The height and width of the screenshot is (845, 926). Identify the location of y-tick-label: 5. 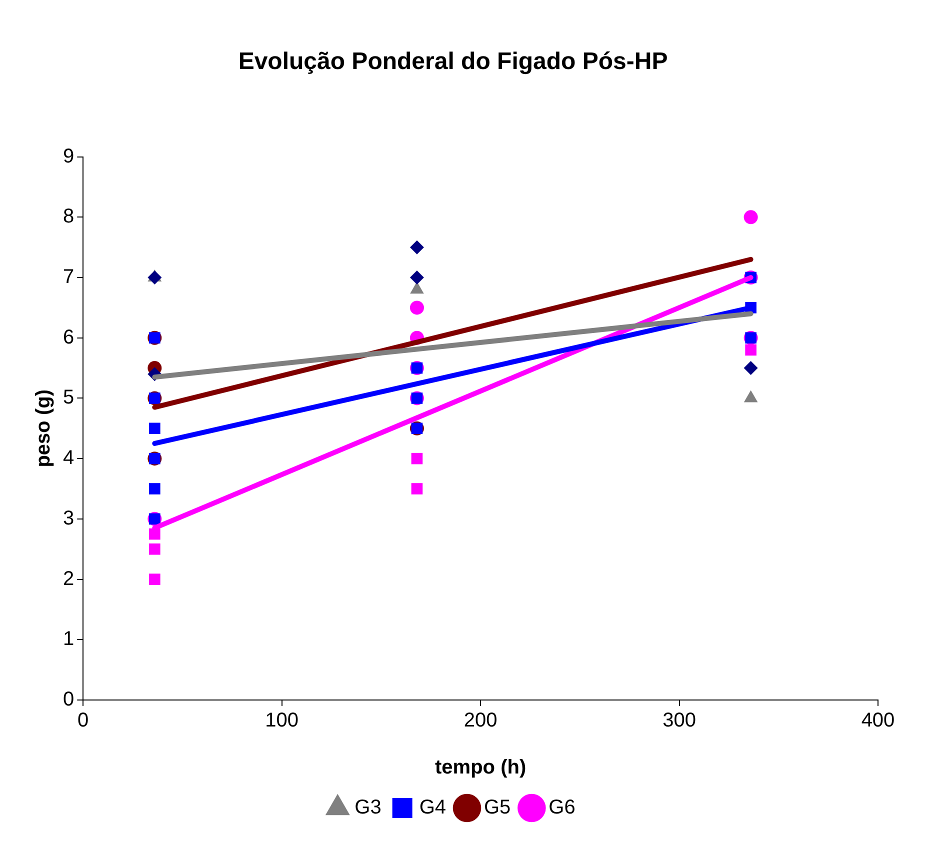
(68, 397).